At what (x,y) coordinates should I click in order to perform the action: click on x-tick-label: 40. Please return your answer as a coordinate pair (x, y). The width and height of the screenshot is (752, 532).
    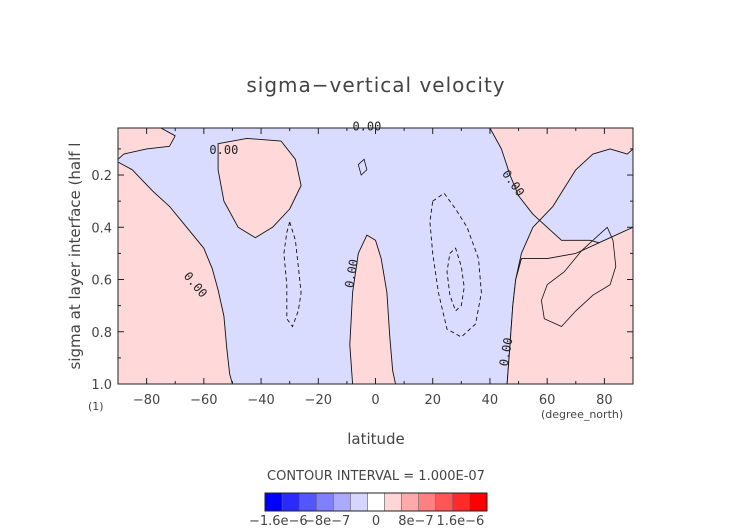
    Looking at the image, I should click on (490, 400).